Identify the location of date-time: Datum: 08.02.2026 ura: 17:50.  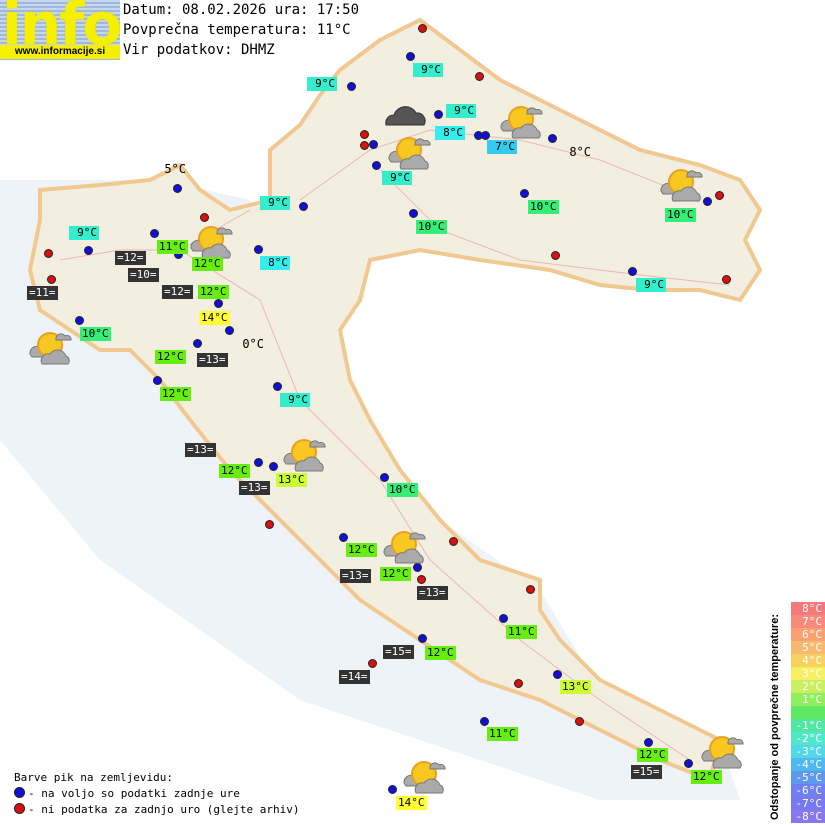
(241, 10).